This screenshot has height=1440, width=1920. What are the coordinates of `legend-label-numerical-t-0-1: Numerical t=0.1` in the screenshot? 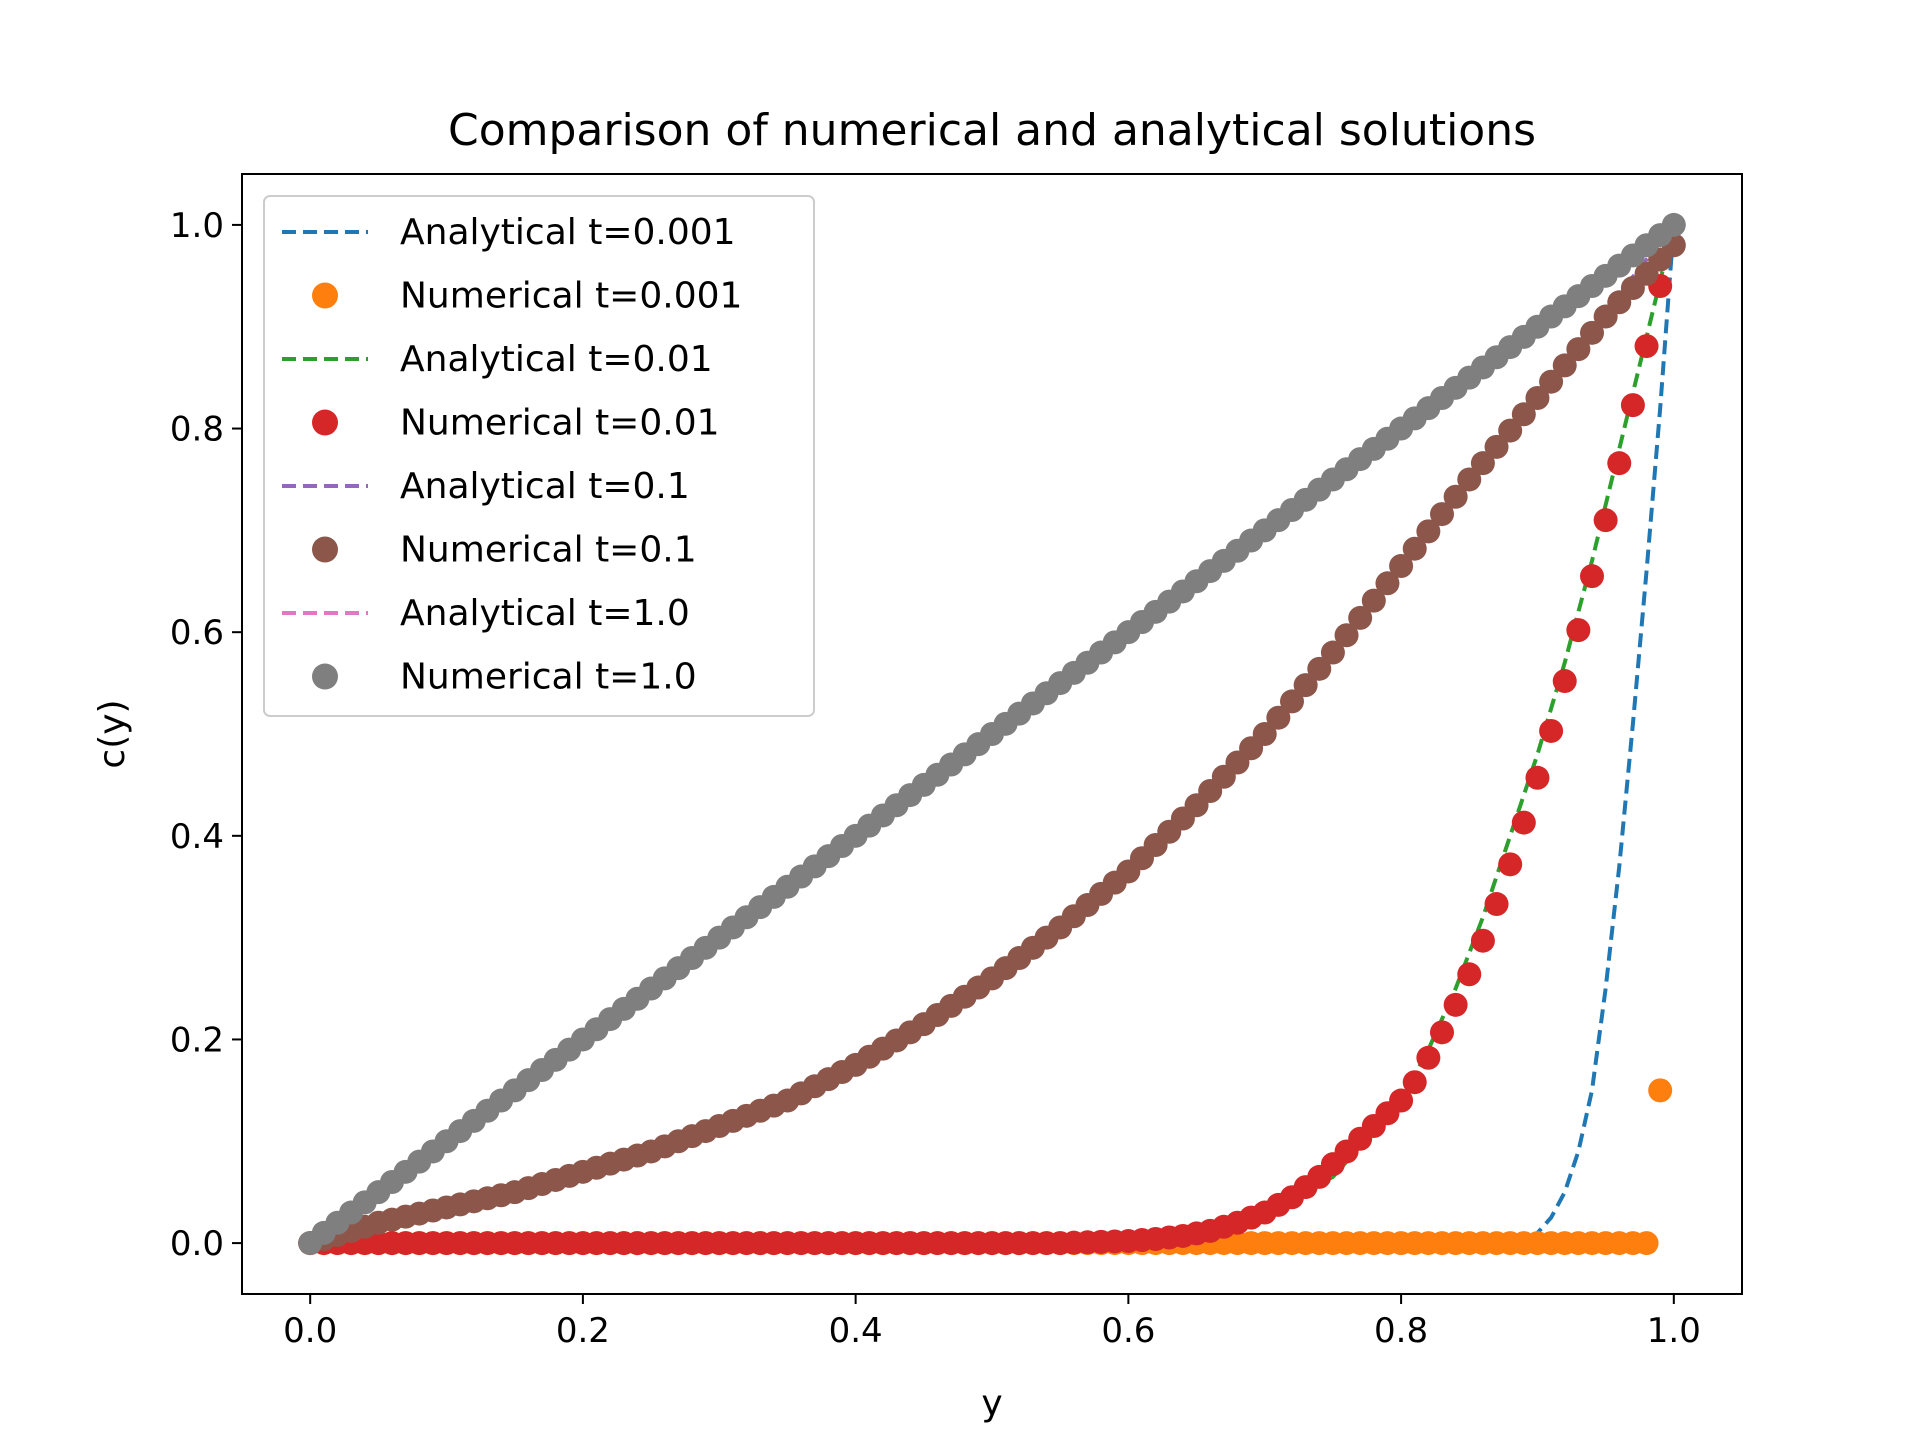 It's located at (548, 550).